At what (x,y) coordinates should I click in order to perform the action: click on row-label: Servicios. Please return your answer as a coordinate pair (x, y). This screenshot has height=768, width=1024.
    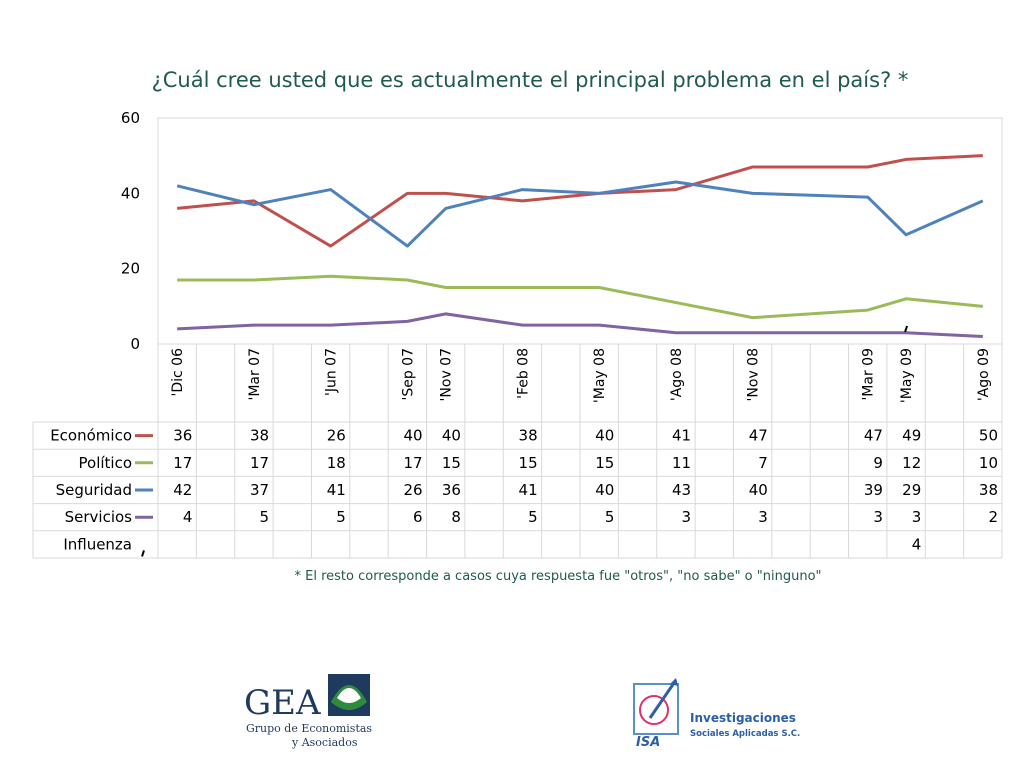
    Looking at the image, I should click on (99, 517).